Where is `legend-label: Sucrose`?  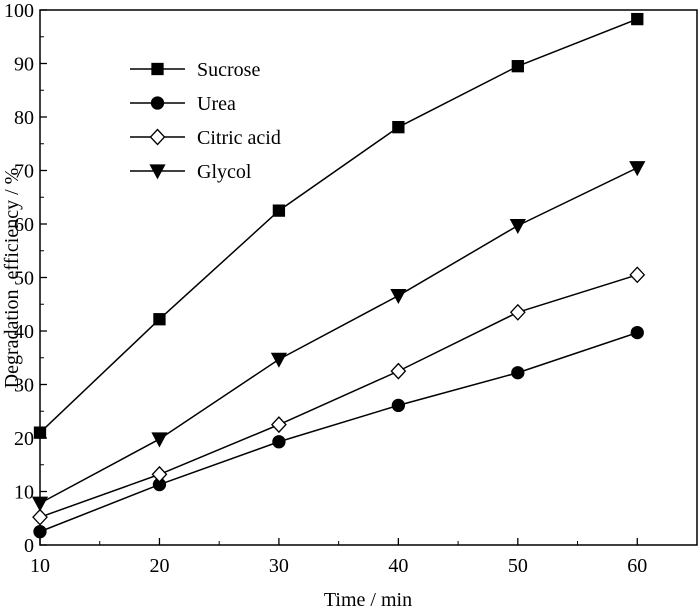 legend-label: Sucrose is located at coordinates (228, 70).